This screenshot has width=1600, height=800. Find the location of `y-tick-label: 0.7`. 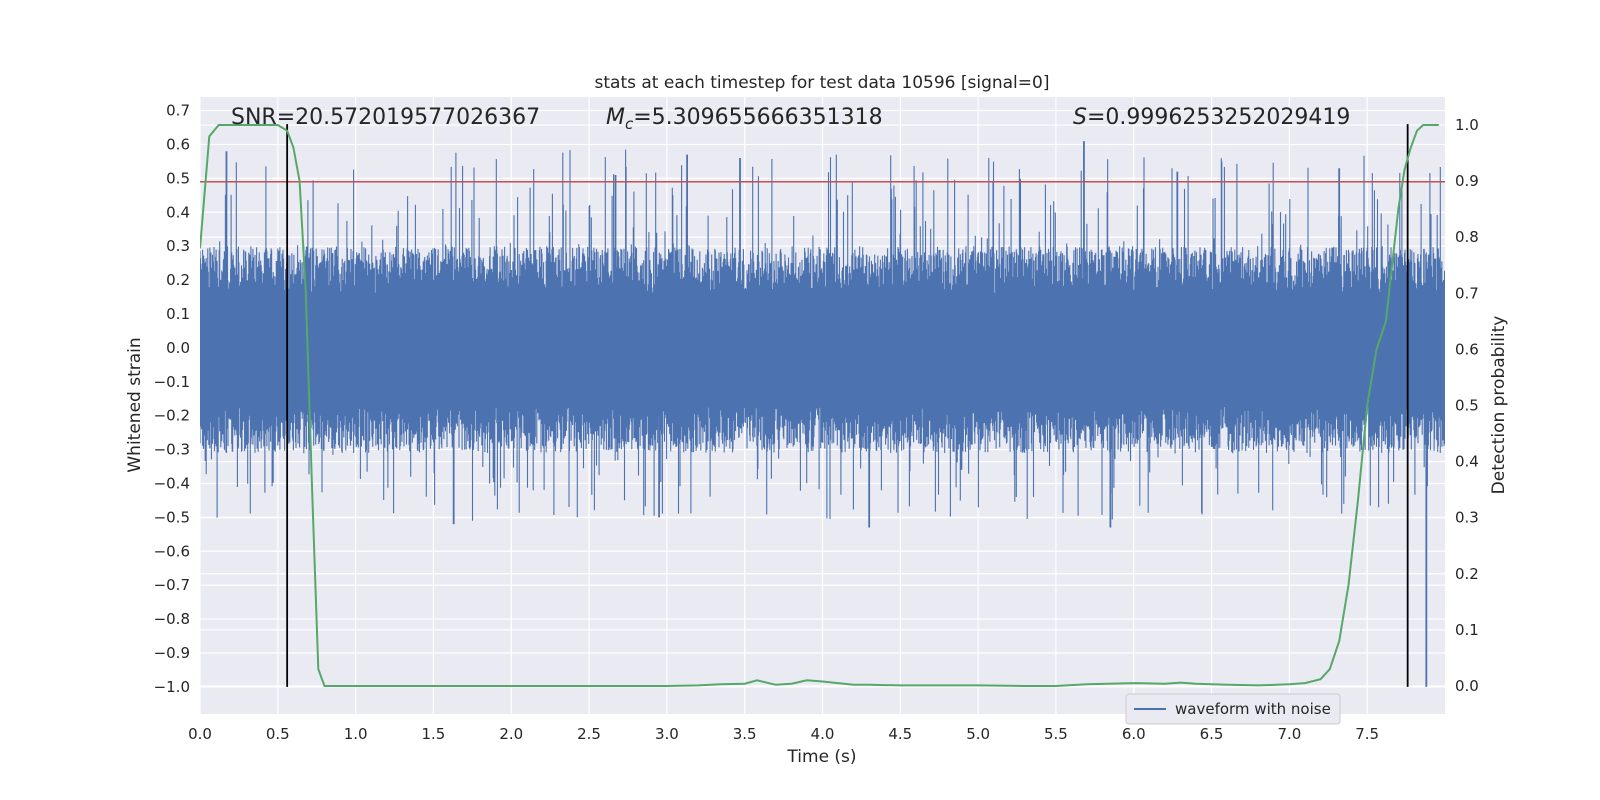

y-tick-label: 0.7 is located at coordinates (178, 111).